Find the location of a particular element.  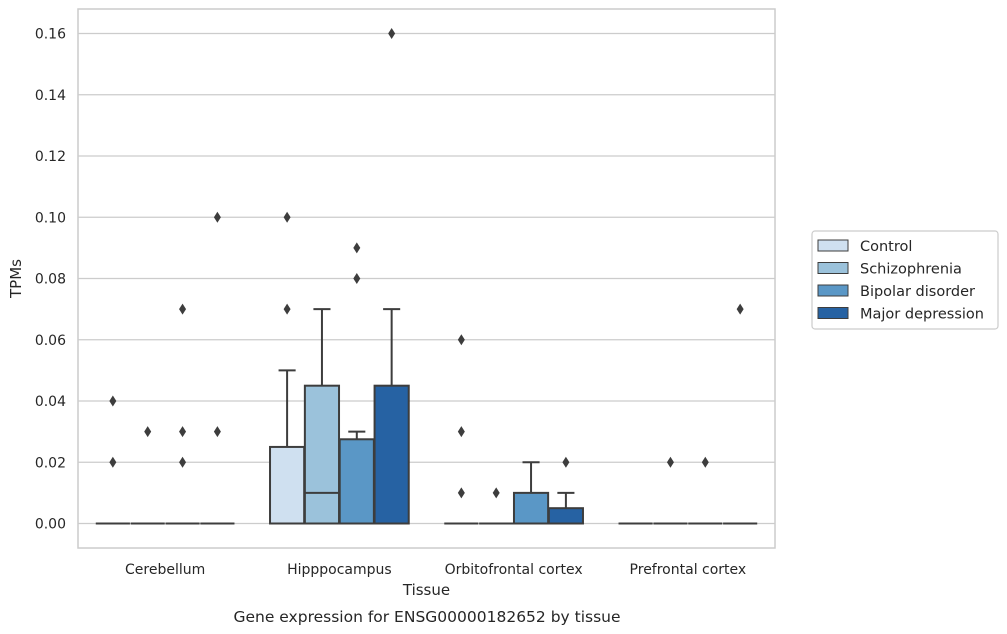

x-axis-label: Tissue is located at coordinates (426, 590).